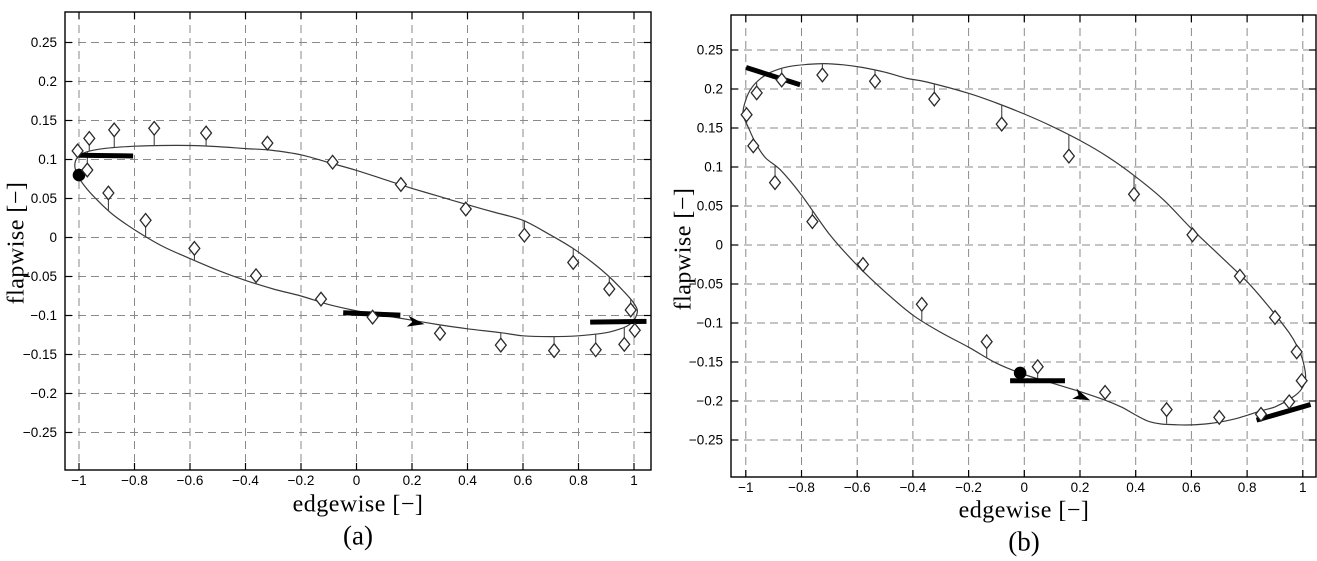  What do you see at coordinates (1303, 487) in the screenshot?
I see `x-tick-label: 1` at bounding box center [1303, 487].